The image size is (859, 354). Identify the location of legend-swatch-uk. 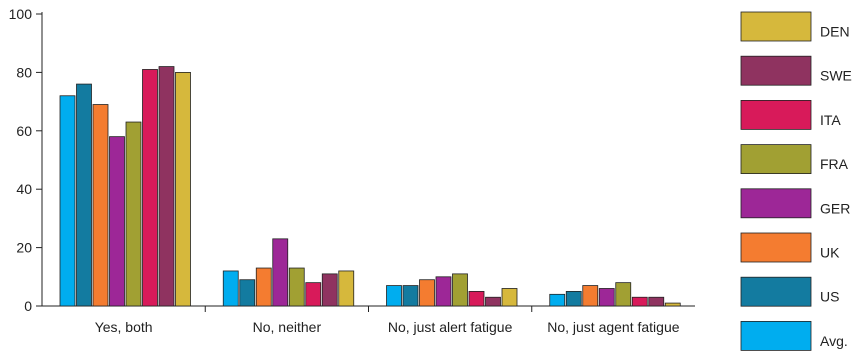
(776, 247).